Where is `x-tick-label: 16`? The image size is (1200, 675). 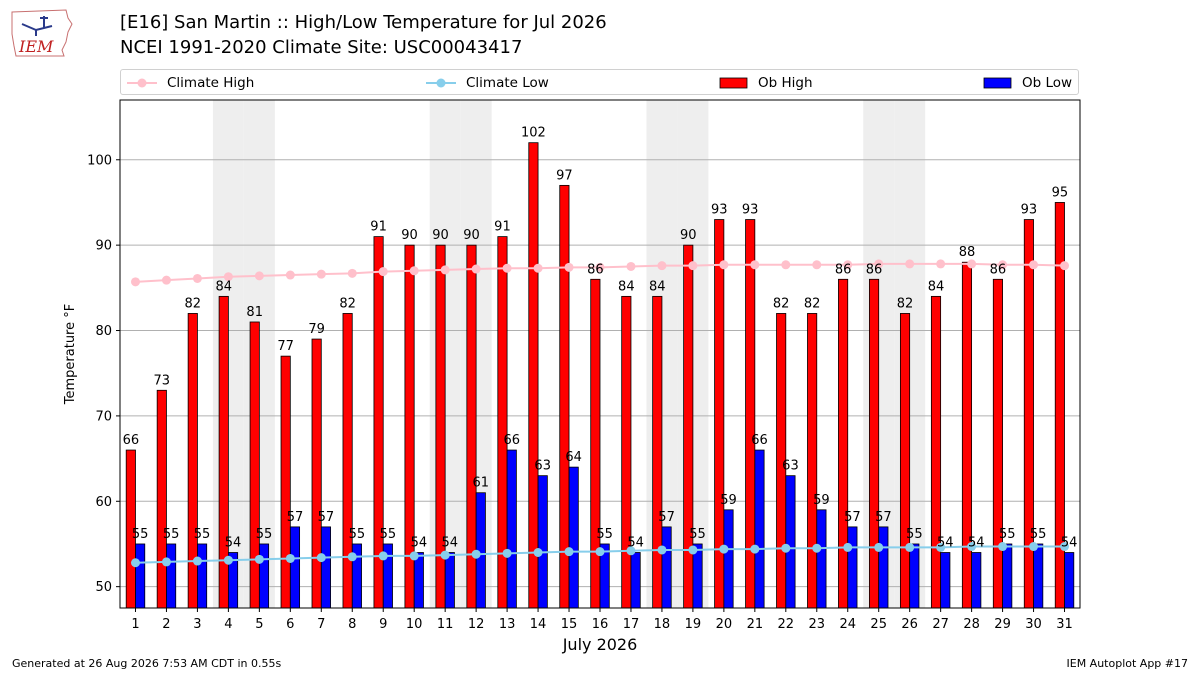
x-tick-label: 16 is located at coordinates (600, 624).